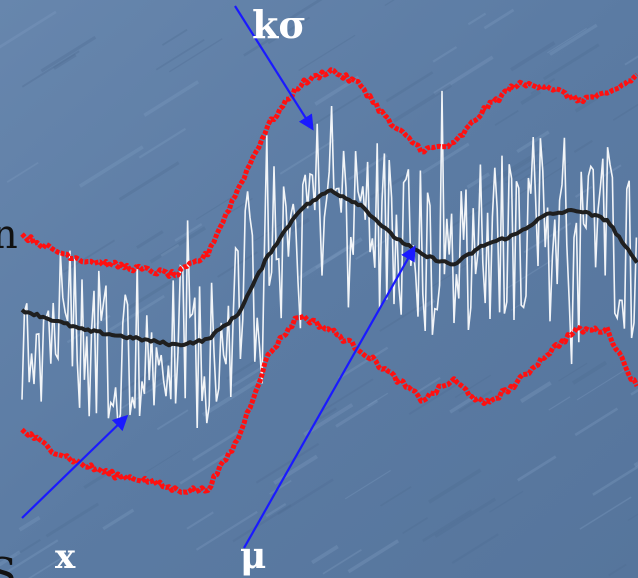  I want to click on edge-glyph-top: n, so click(9, 235).